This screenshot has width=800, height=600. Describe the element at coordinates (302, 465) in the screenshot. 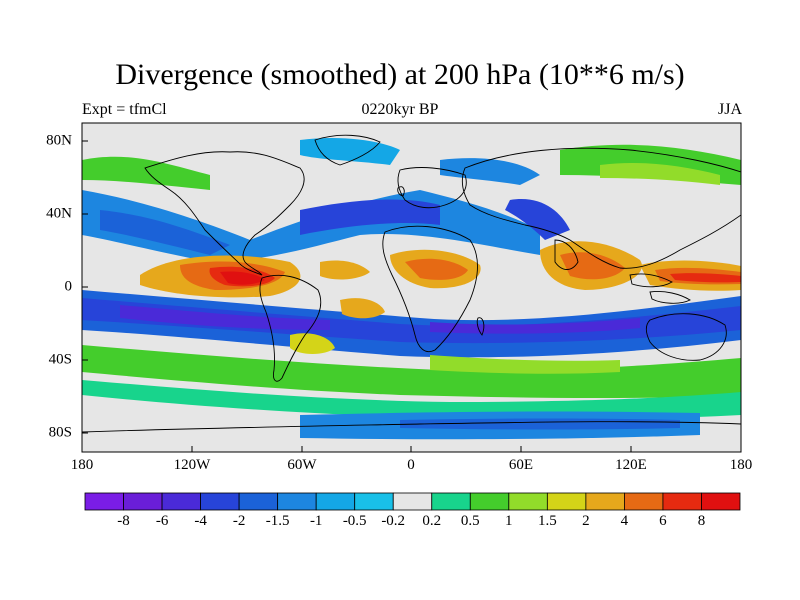

I see `lon-label-60w: 60W` at that location.